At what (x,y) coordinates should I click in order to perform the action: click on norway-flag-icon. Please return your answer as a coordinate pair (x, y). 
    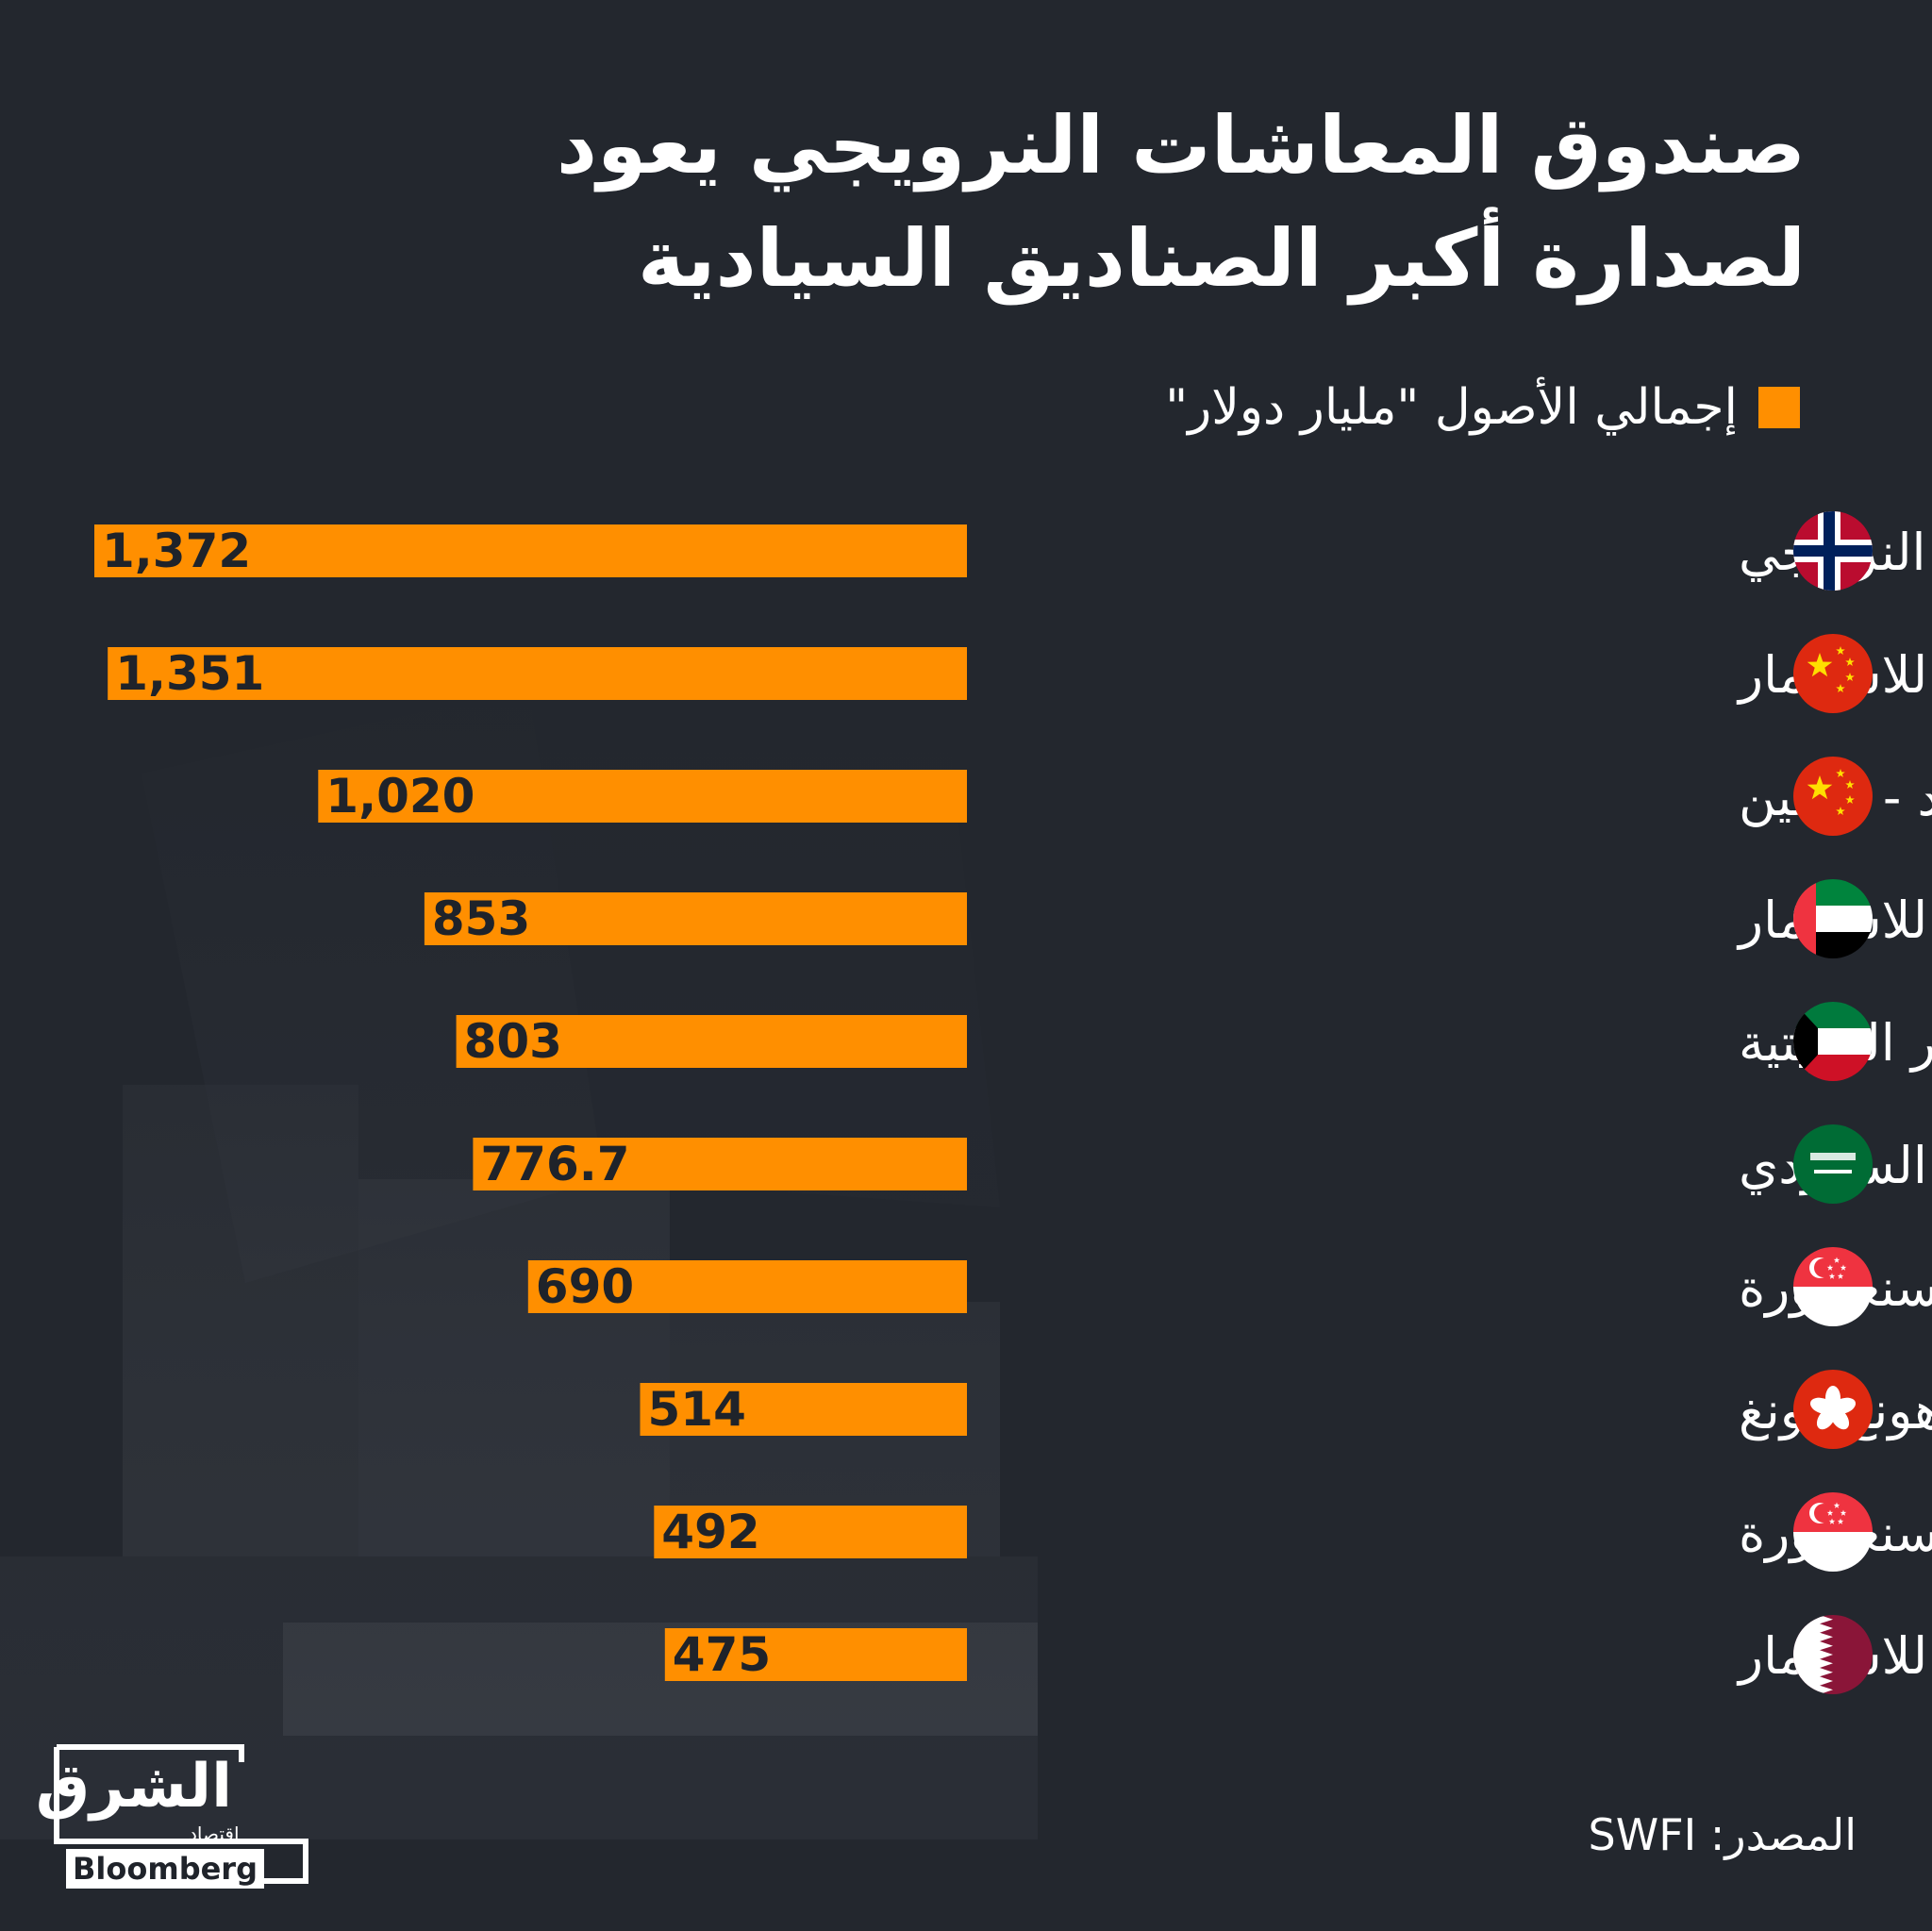
    Looking at the image, I should click on (1833, 551).